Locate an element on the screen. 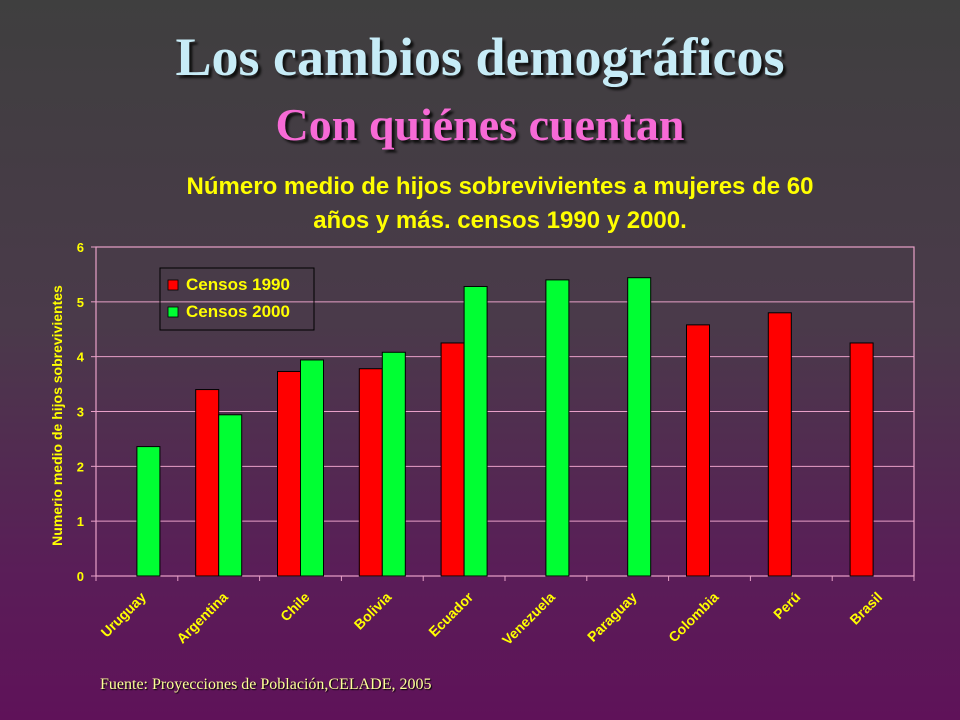 This screenshot has width=960, height=720. legend-swatch-1990 is located at coordinates (173, 285).